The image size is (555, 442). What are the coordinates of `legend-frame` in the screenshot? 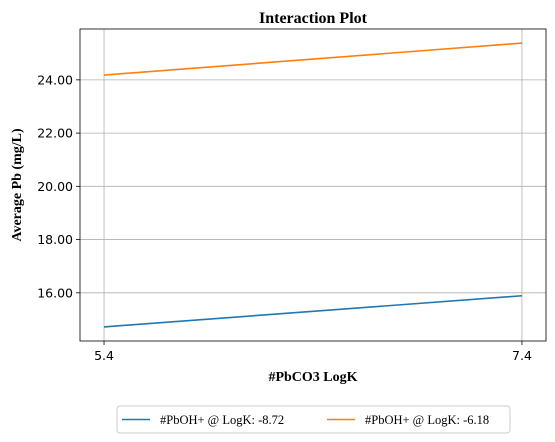 It's located at (313, 419).